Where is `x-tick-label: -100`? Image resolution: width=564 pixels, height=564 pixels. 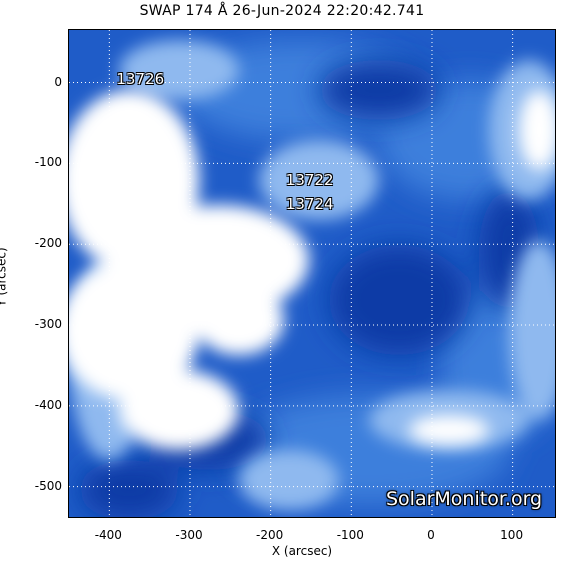 x-tick-label: -100 is located at coordinates (350, 535).